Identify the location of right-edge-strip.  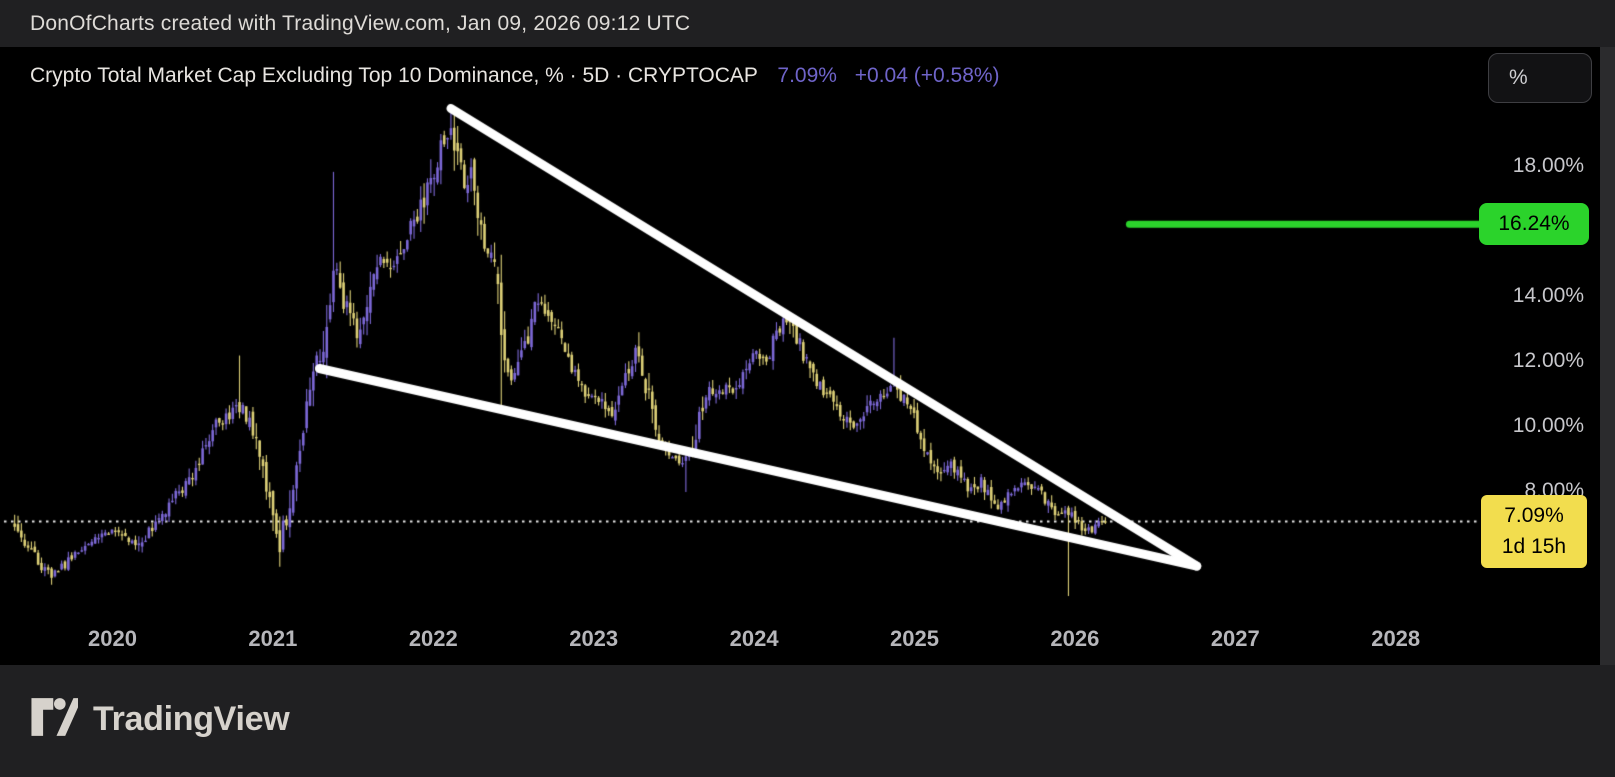
(1607, 356).